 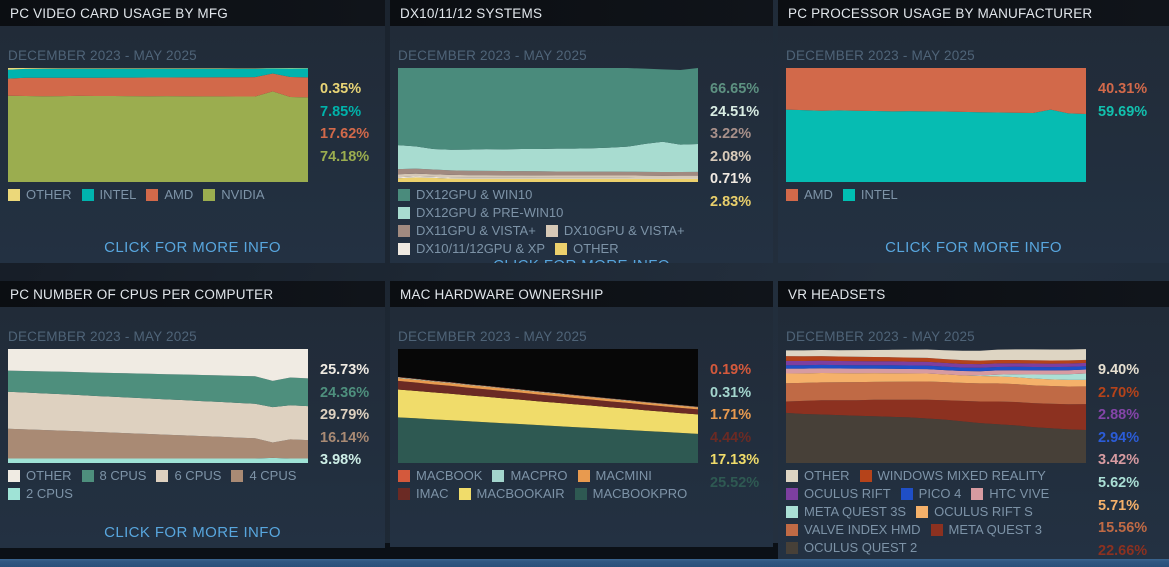 I want to click on legend-item: META QUEST 3S, so click(x=846, y=511).